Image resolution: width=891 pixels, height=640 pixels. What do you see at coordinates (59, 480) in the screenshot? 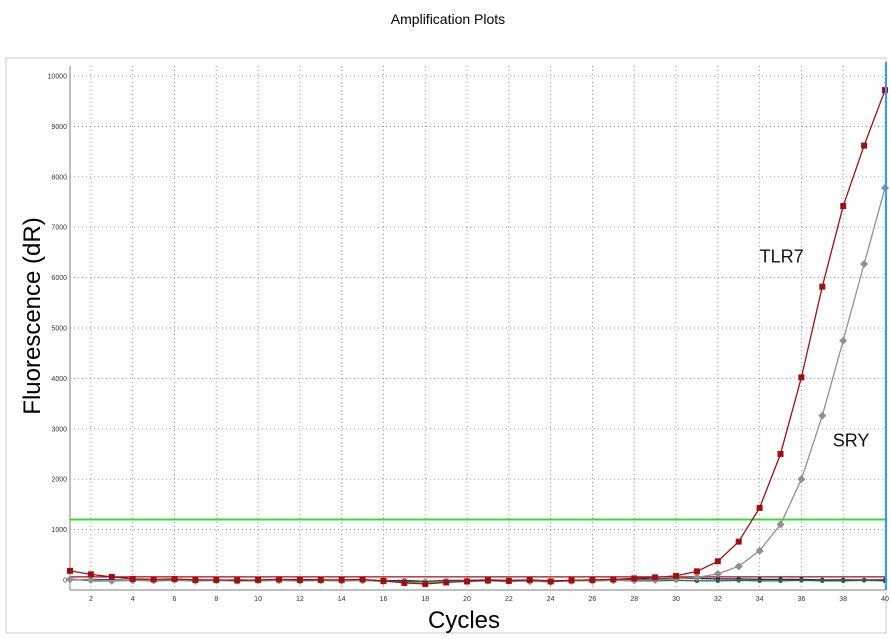
I see `y-tick-label: 2000` at bounding box center [59, 480].